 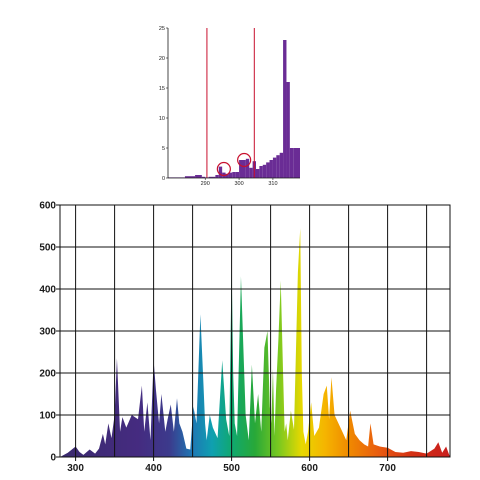 I want to click on main-y-ticks: 600 500 400 300 200 100 0, so click(x=49, y=332).